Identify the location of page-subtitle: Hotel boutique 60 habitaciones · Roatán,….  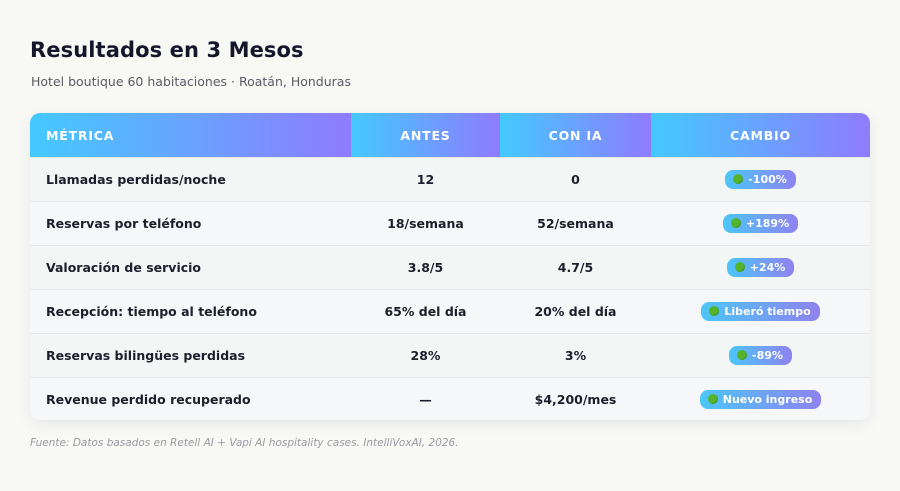
(191, 81).